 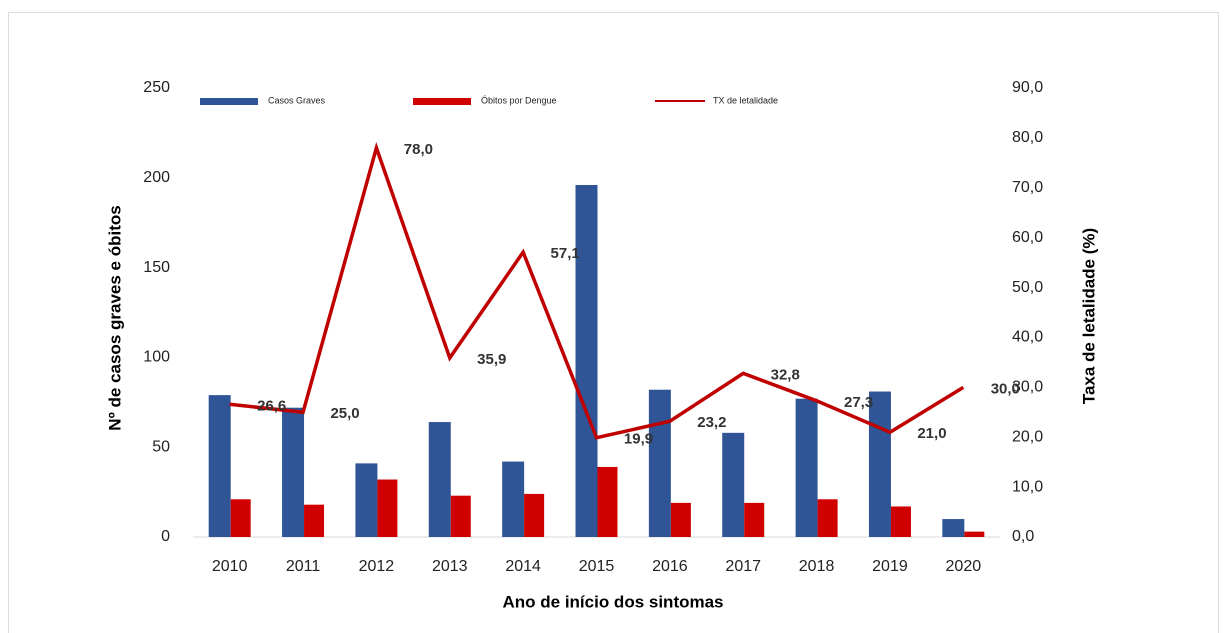 What do you see at coordinates (858, 402) in the screenshot?
I see `data-label: 27,3` at bounding box center [858, 402].